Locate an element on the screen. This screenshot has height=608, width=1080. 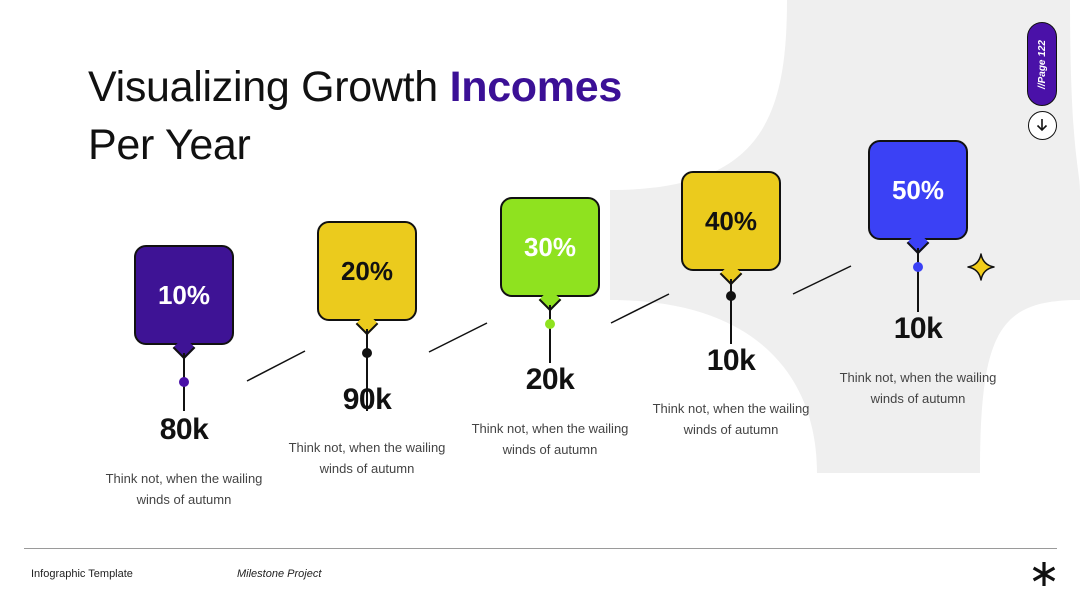
arrow-down-circle-icon is located at coordinates (1042, 125).